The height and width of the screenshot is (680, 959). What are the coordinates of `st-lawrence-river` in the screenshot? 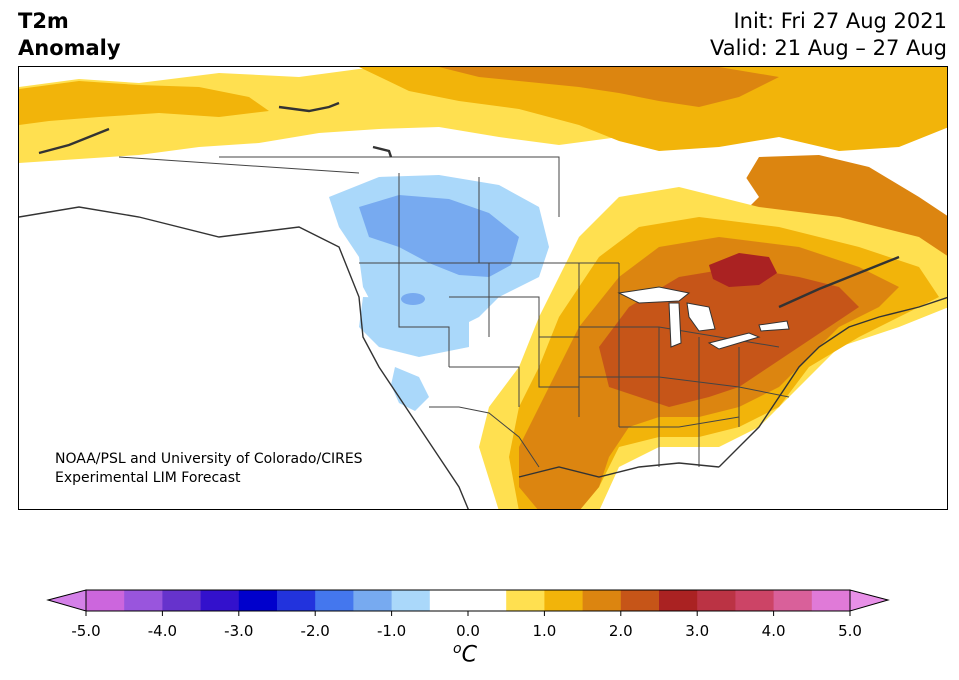 It's located at (839, 282).